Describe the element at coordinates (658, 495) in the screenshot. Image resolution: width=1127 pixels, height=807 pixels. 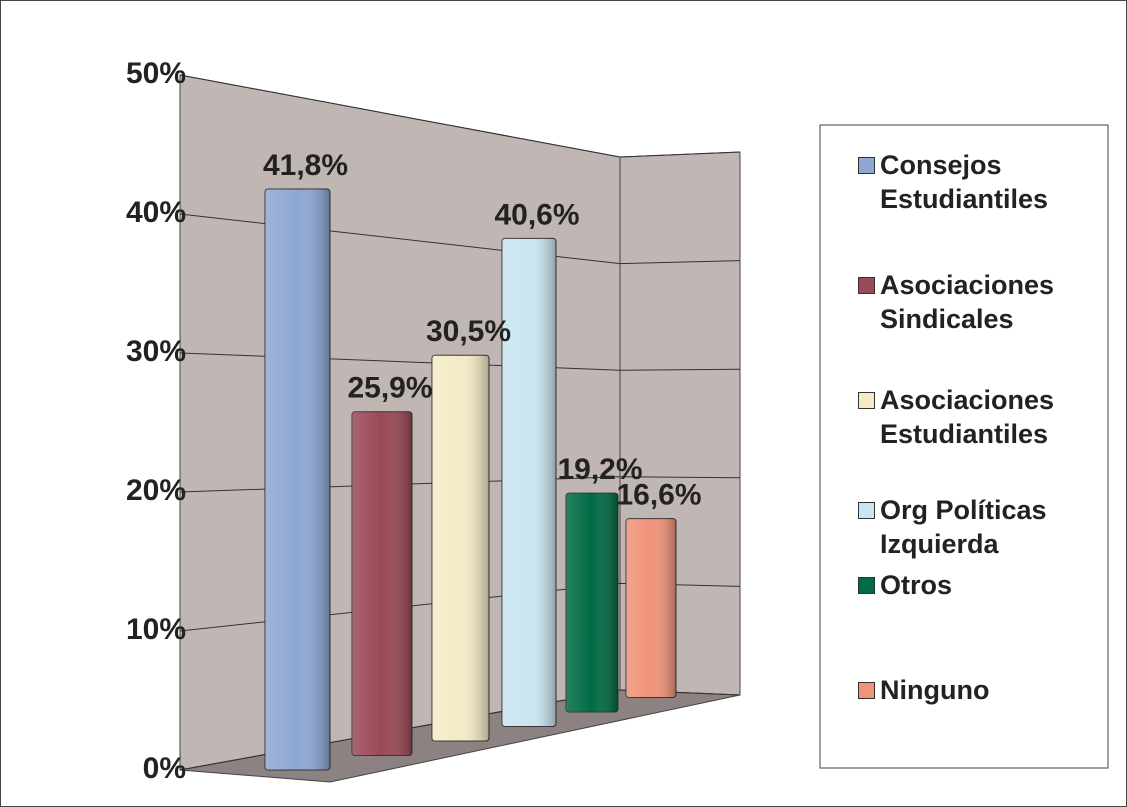
I see `value-label: 16,6%` at that location.